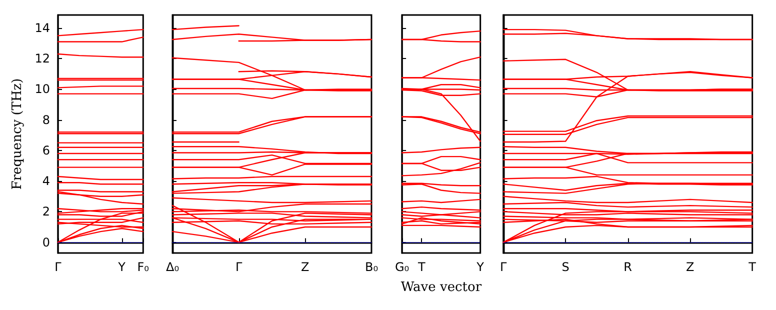 This screenshot has width=776, height=310. I want to click on y-tick-label: 12, so click(42, 59).